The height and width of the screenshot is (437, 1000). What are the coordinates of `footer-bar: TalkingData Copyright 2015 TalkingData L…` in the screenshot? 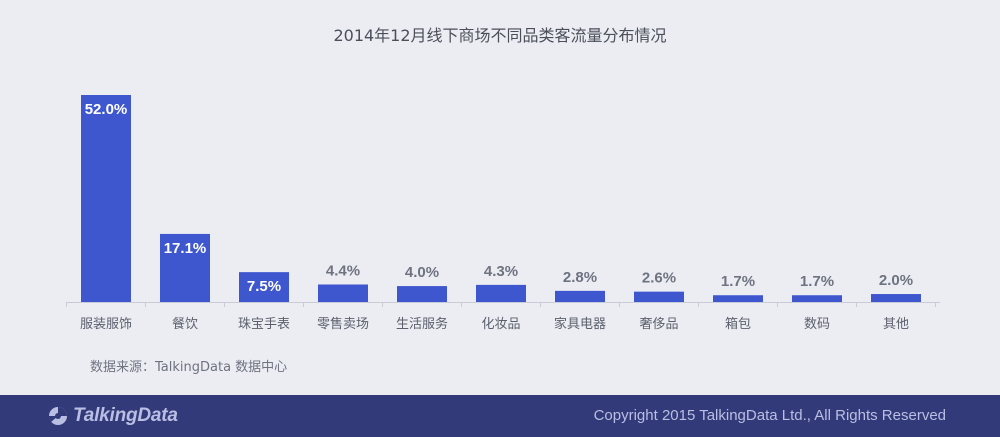 It's located at (500, 416).